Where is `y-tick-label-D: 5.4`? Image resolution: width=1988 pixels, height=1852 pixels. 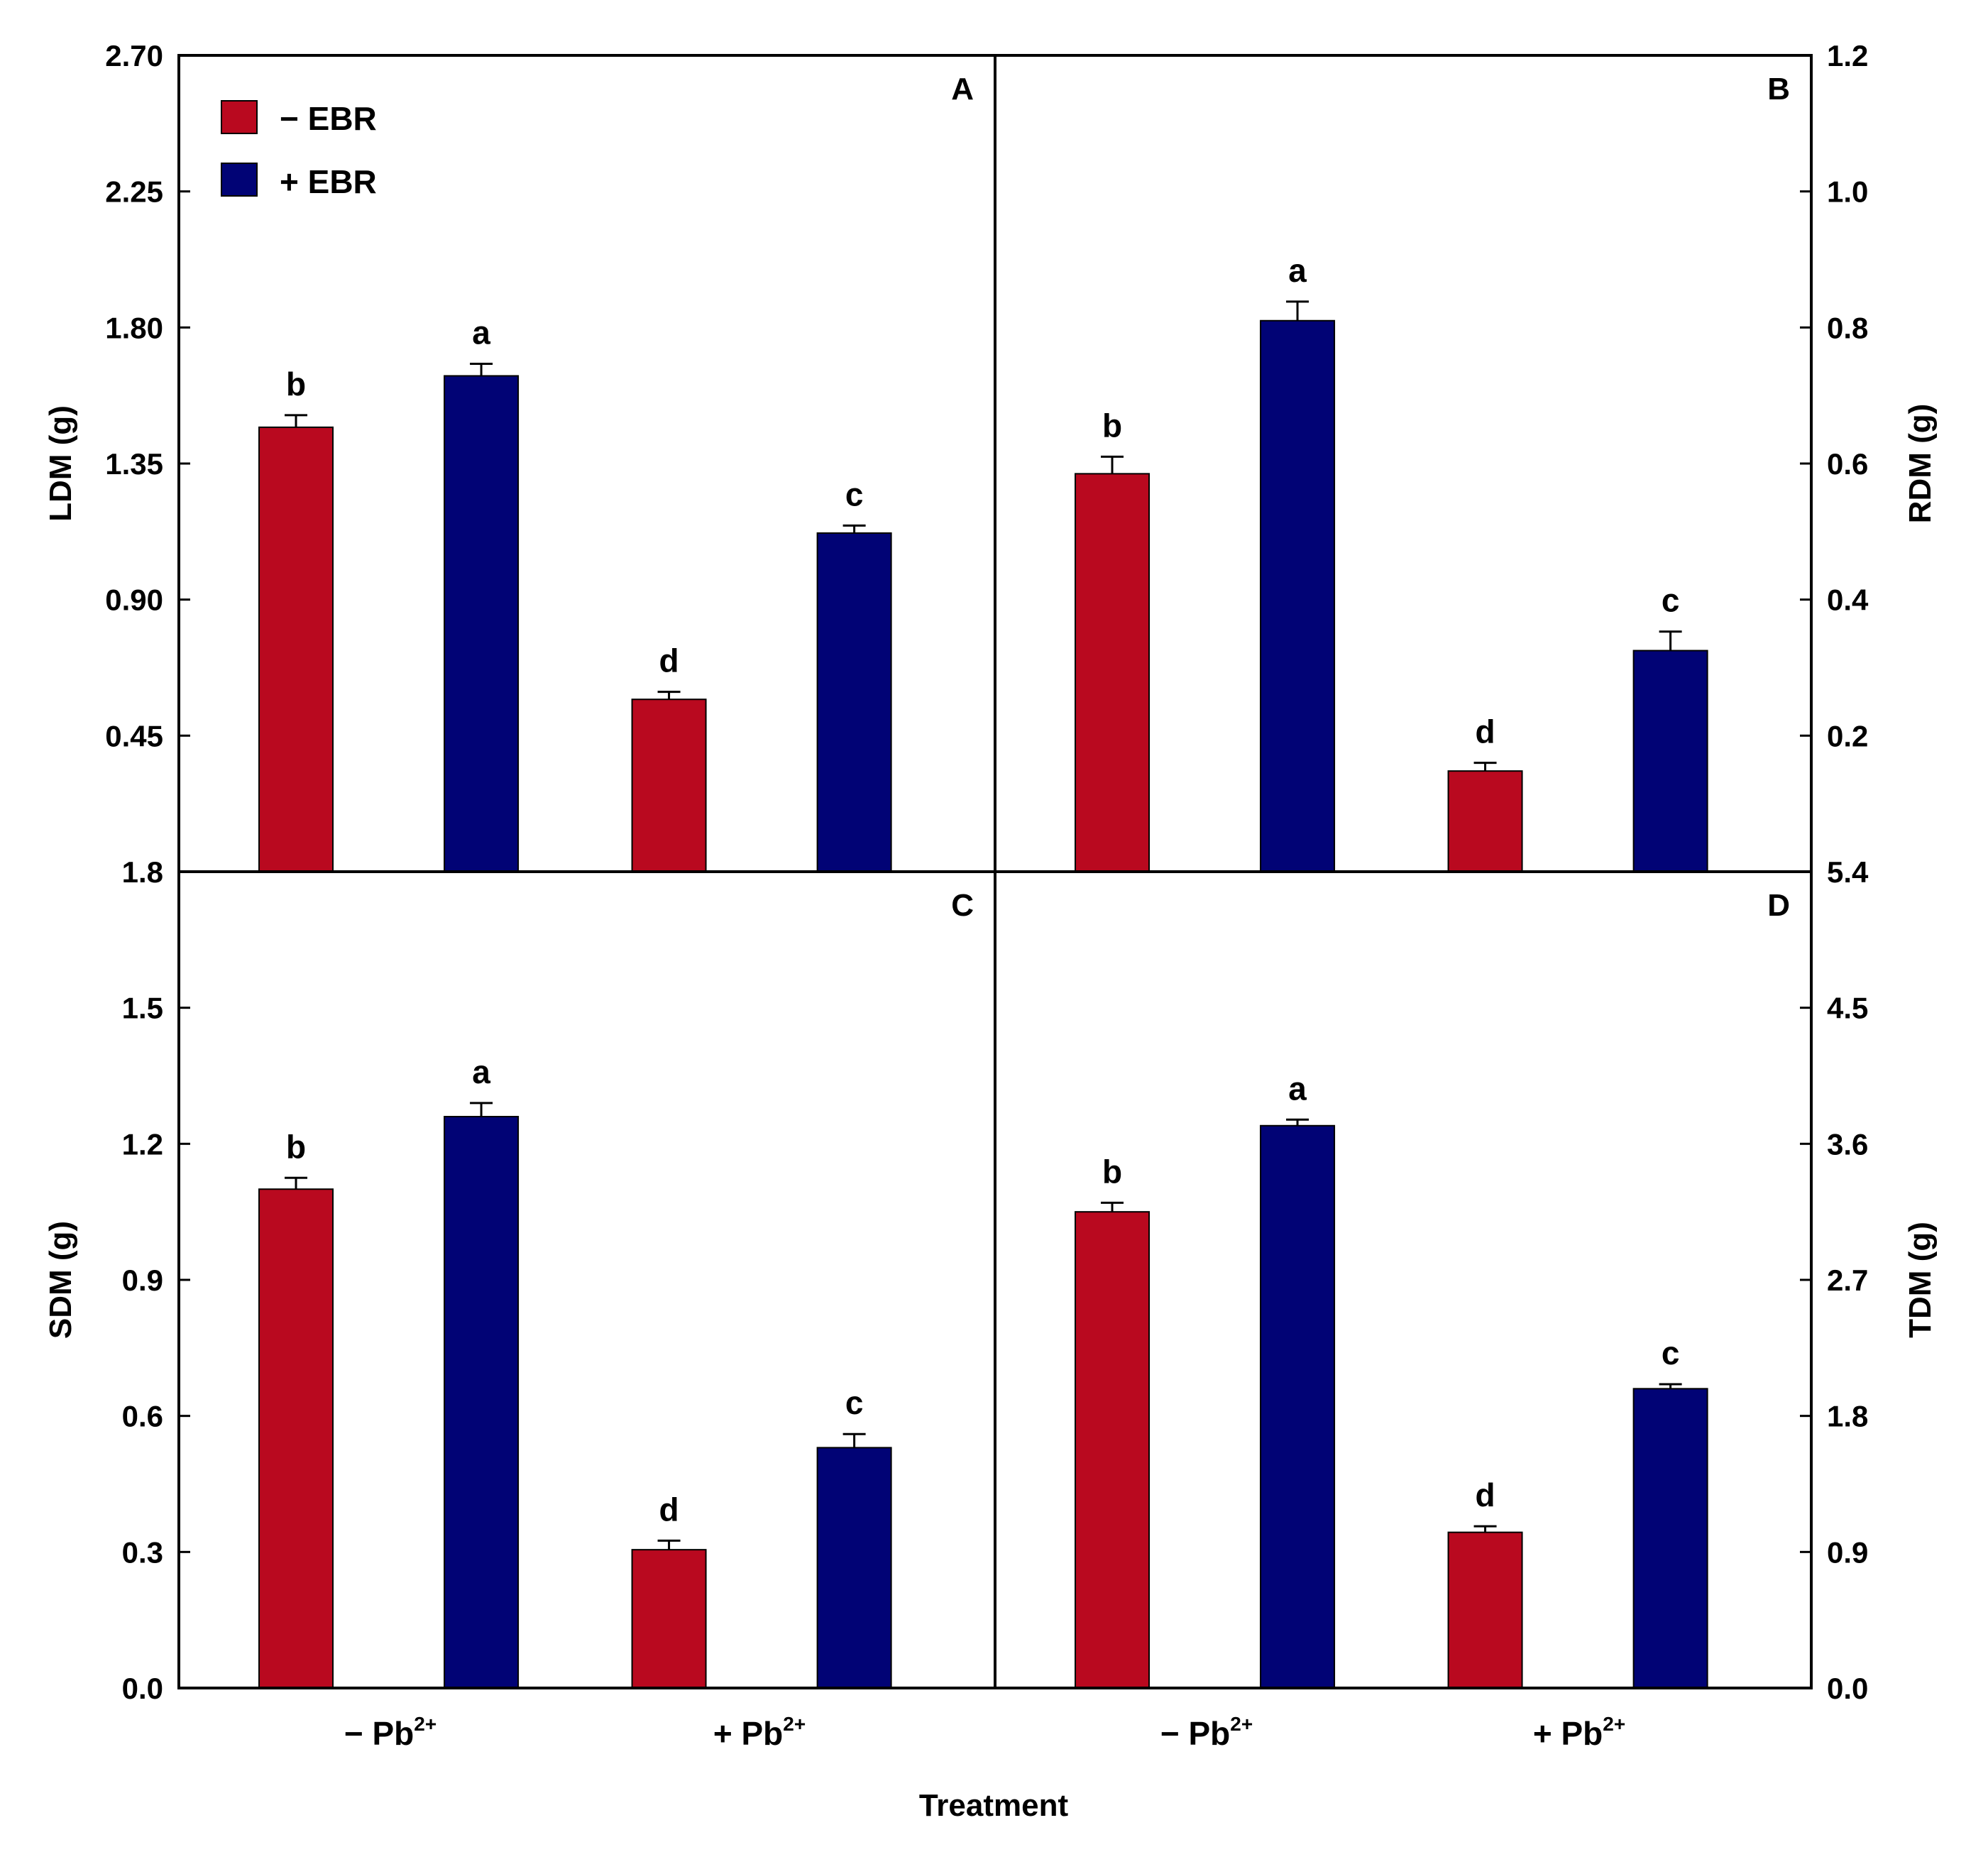
y-tick-label-D: 5.4 is located at coordinates (1848, 872).